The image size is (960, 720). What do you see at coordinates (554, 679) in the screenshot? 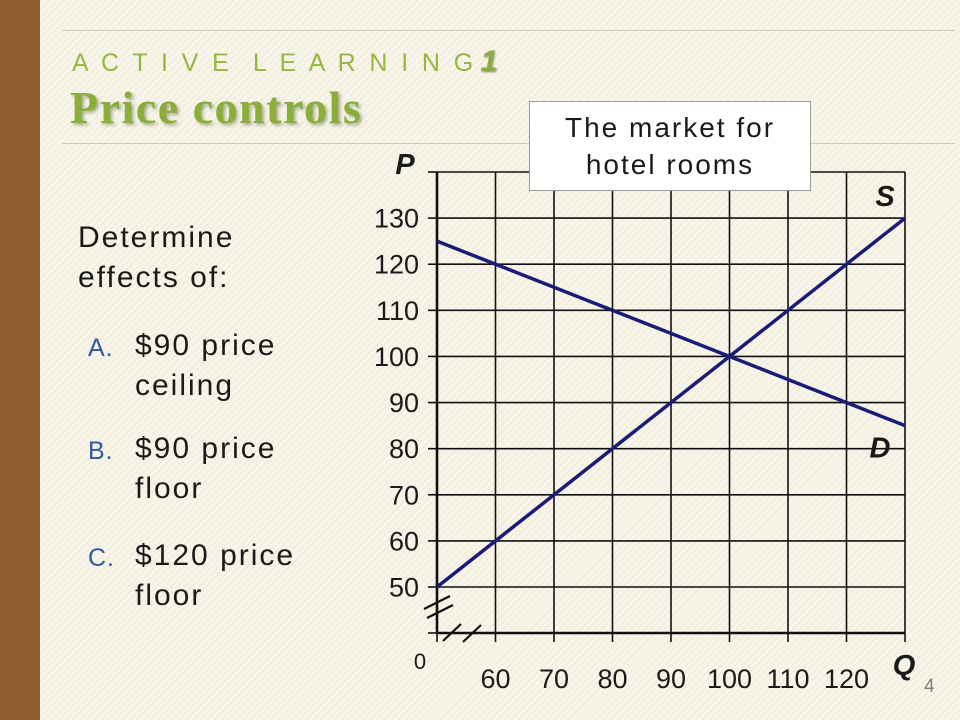
I see `x-tick-label: 70` at bounding box center [554, 679].